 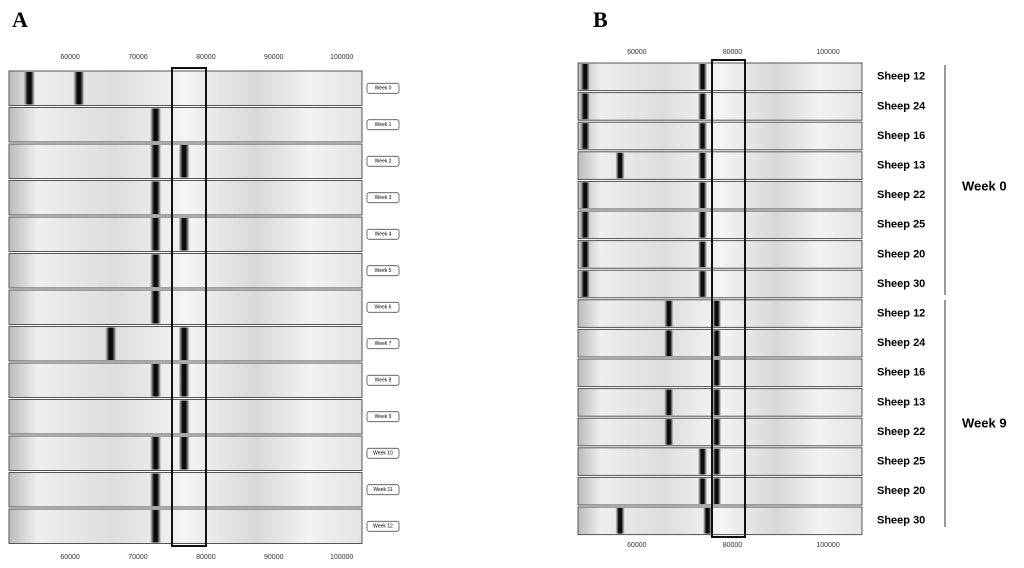 What do you see at coordinates (901, 373) in the screenshot?
I see `lane-label: Sheep 16` at bounding box center [901, 373].